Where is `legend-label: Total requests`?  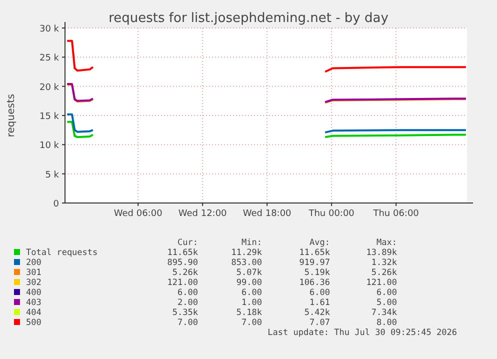 legend-label: Total requests is located at coordinates (62, 253).